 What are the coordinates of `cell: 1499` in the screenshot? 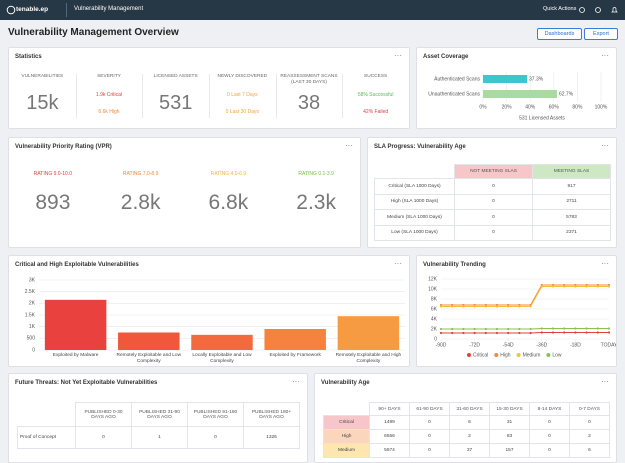 It's located at (389, 422).